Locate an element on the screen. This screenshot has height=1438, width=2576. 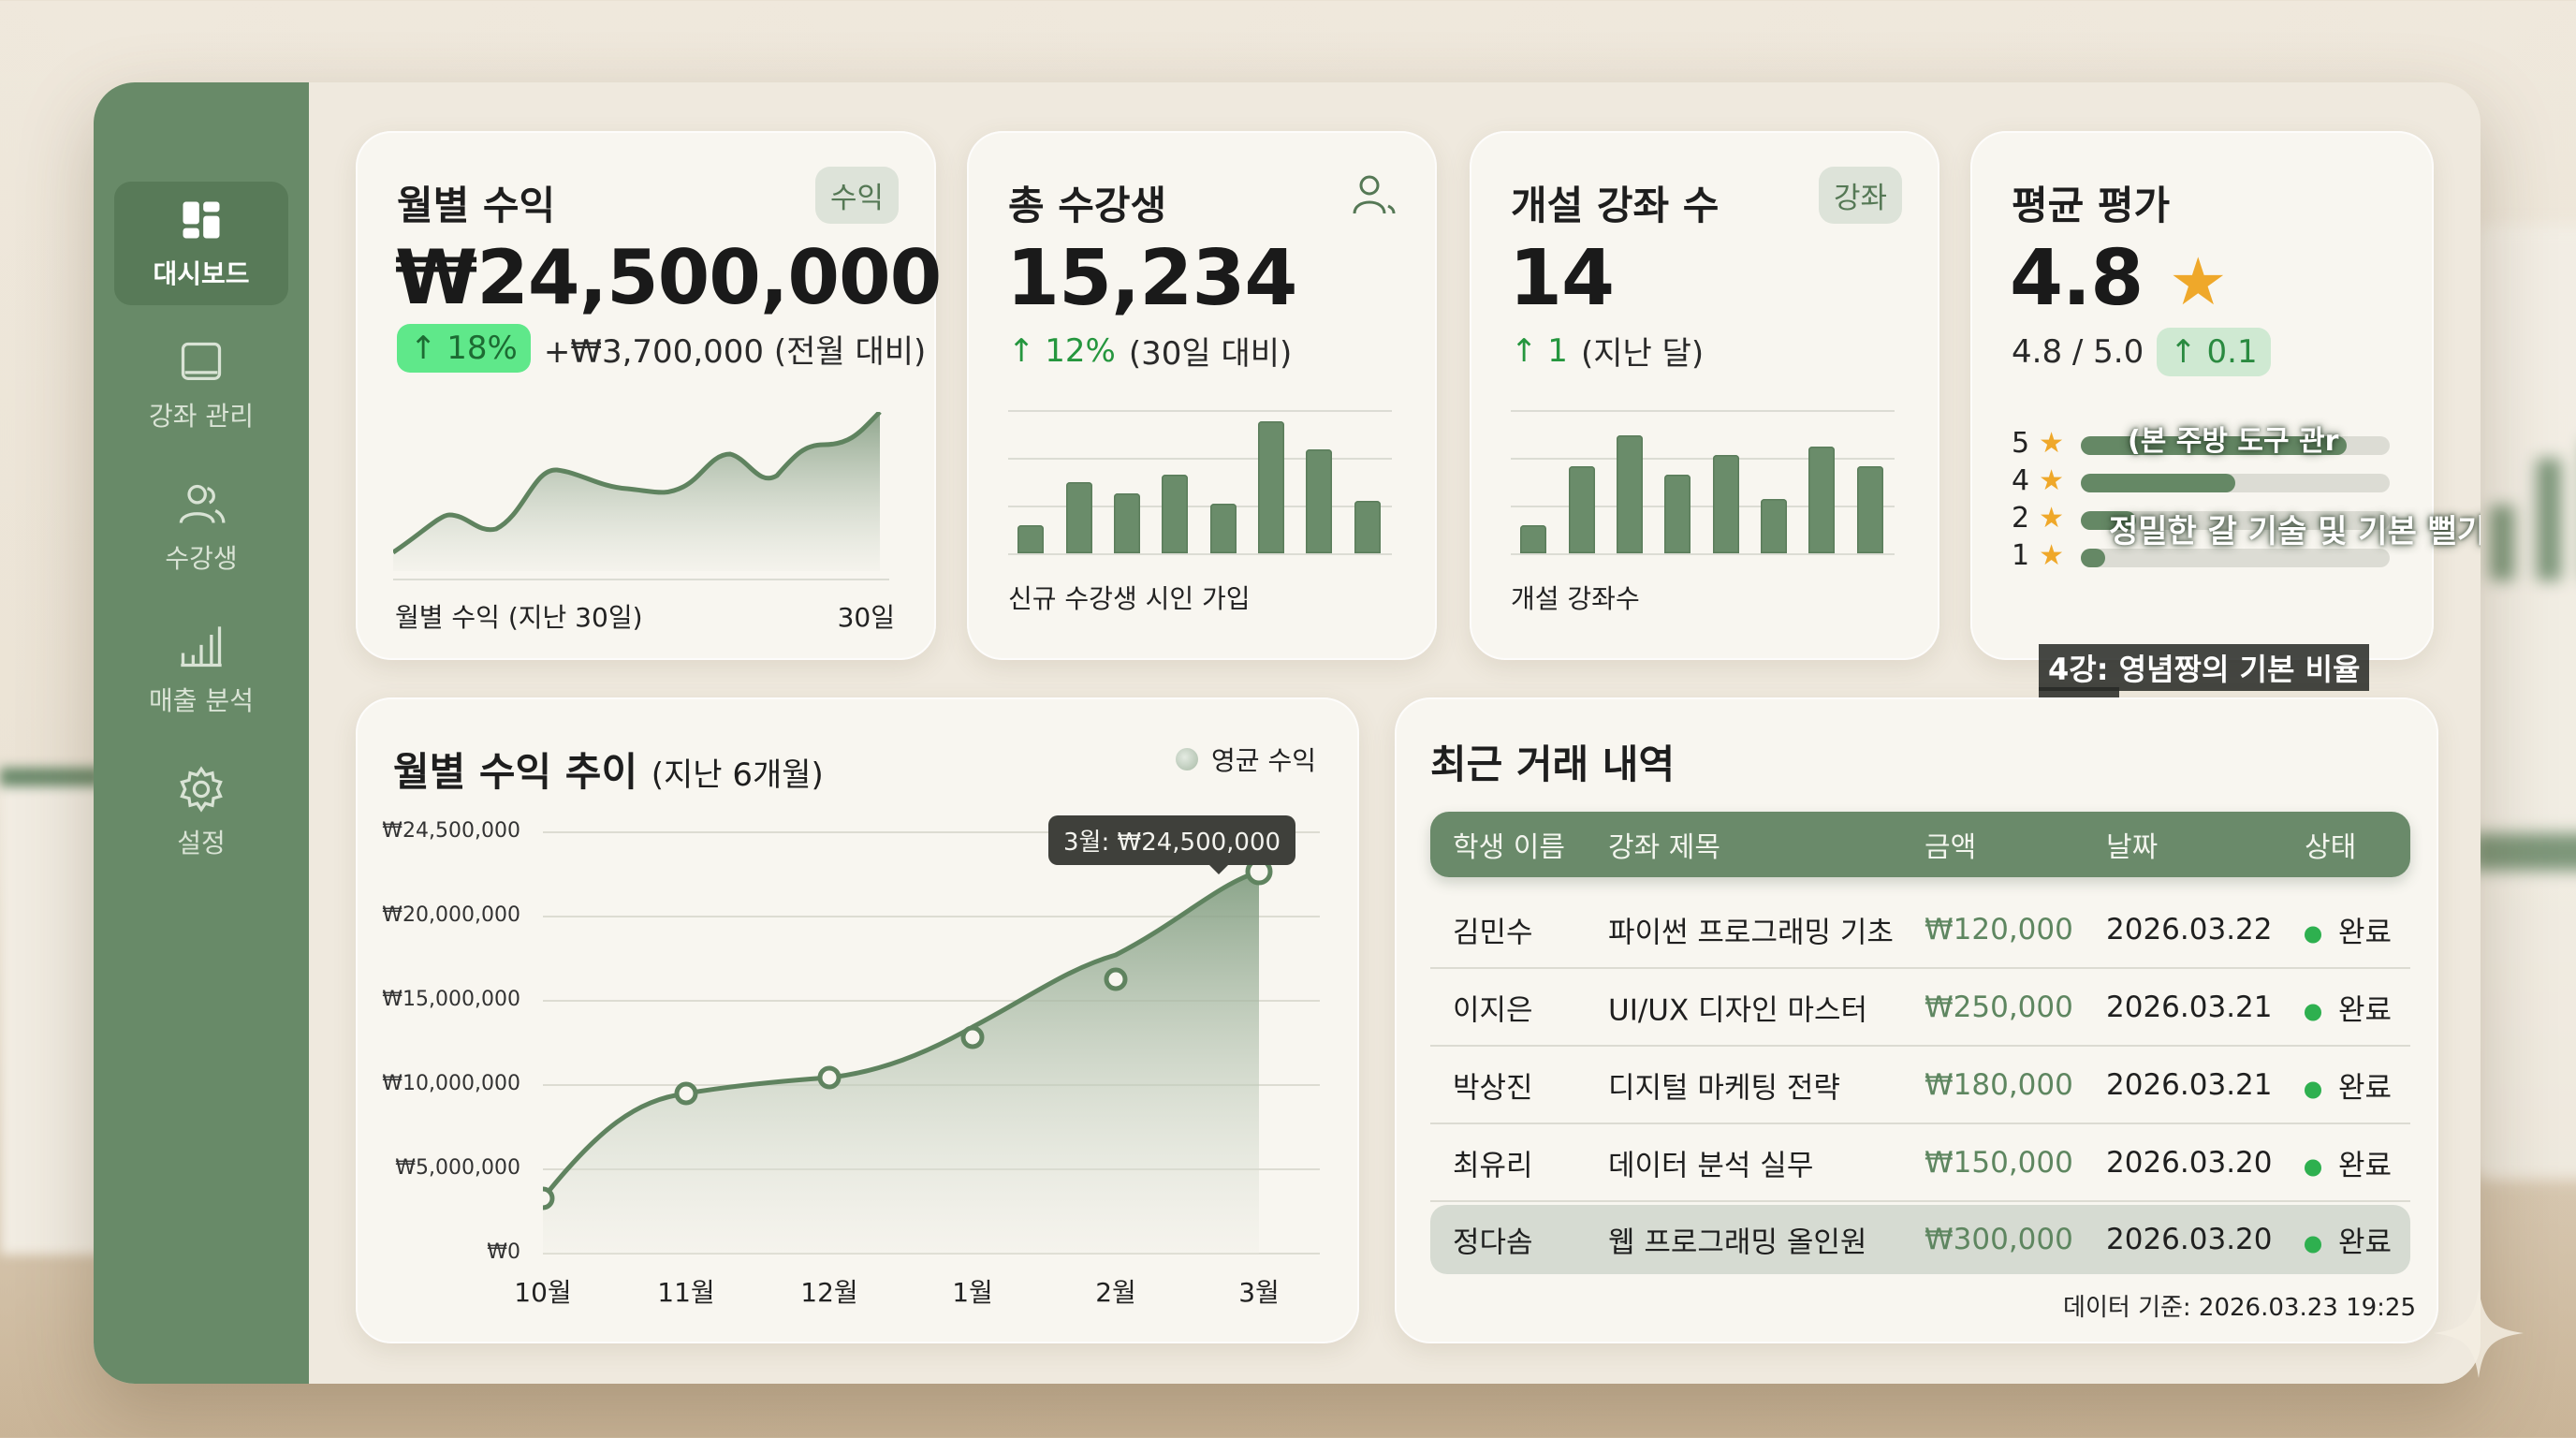
students-chart-caption: 신규 수강생 시인 가입 is located at coordinates (1129, 598).